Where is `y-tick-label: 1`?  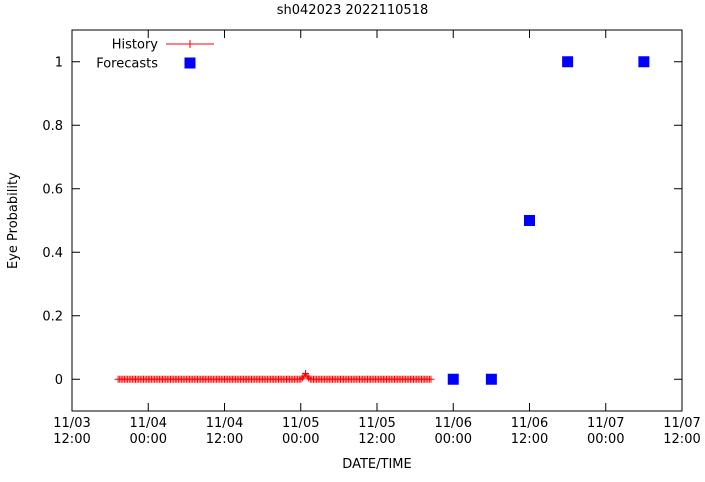
y-tick-label: 1 is located at coordinates (59, 62).